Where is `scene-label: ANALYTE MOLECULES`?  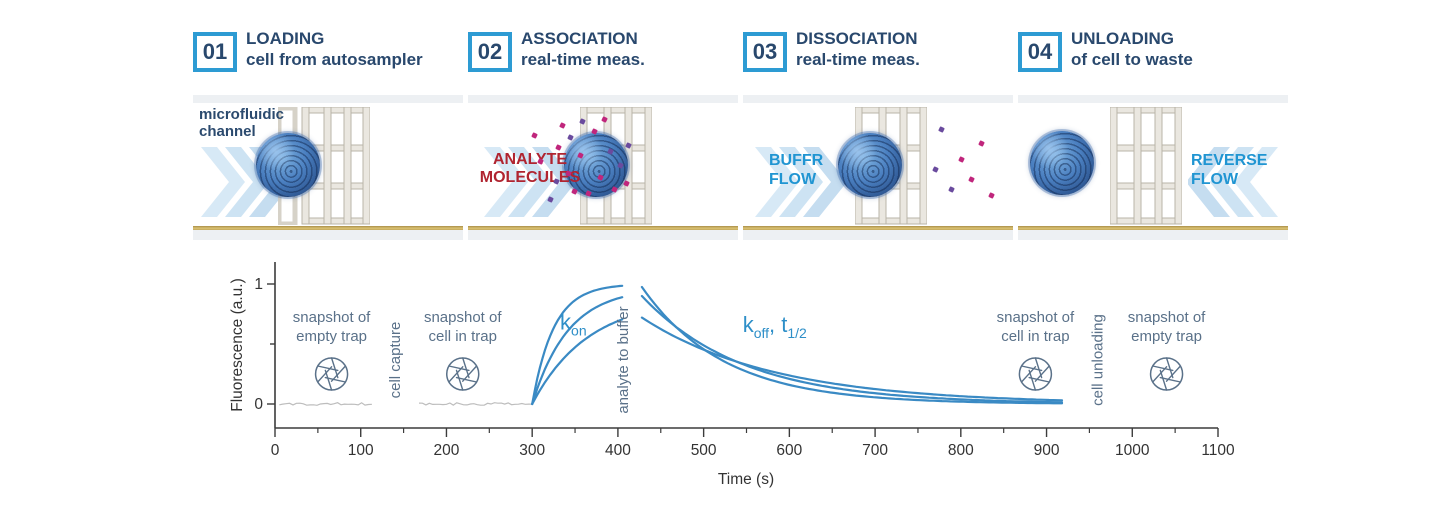 scene-label: ANALYTE MOLECULES is located at coordinates (530, 168).